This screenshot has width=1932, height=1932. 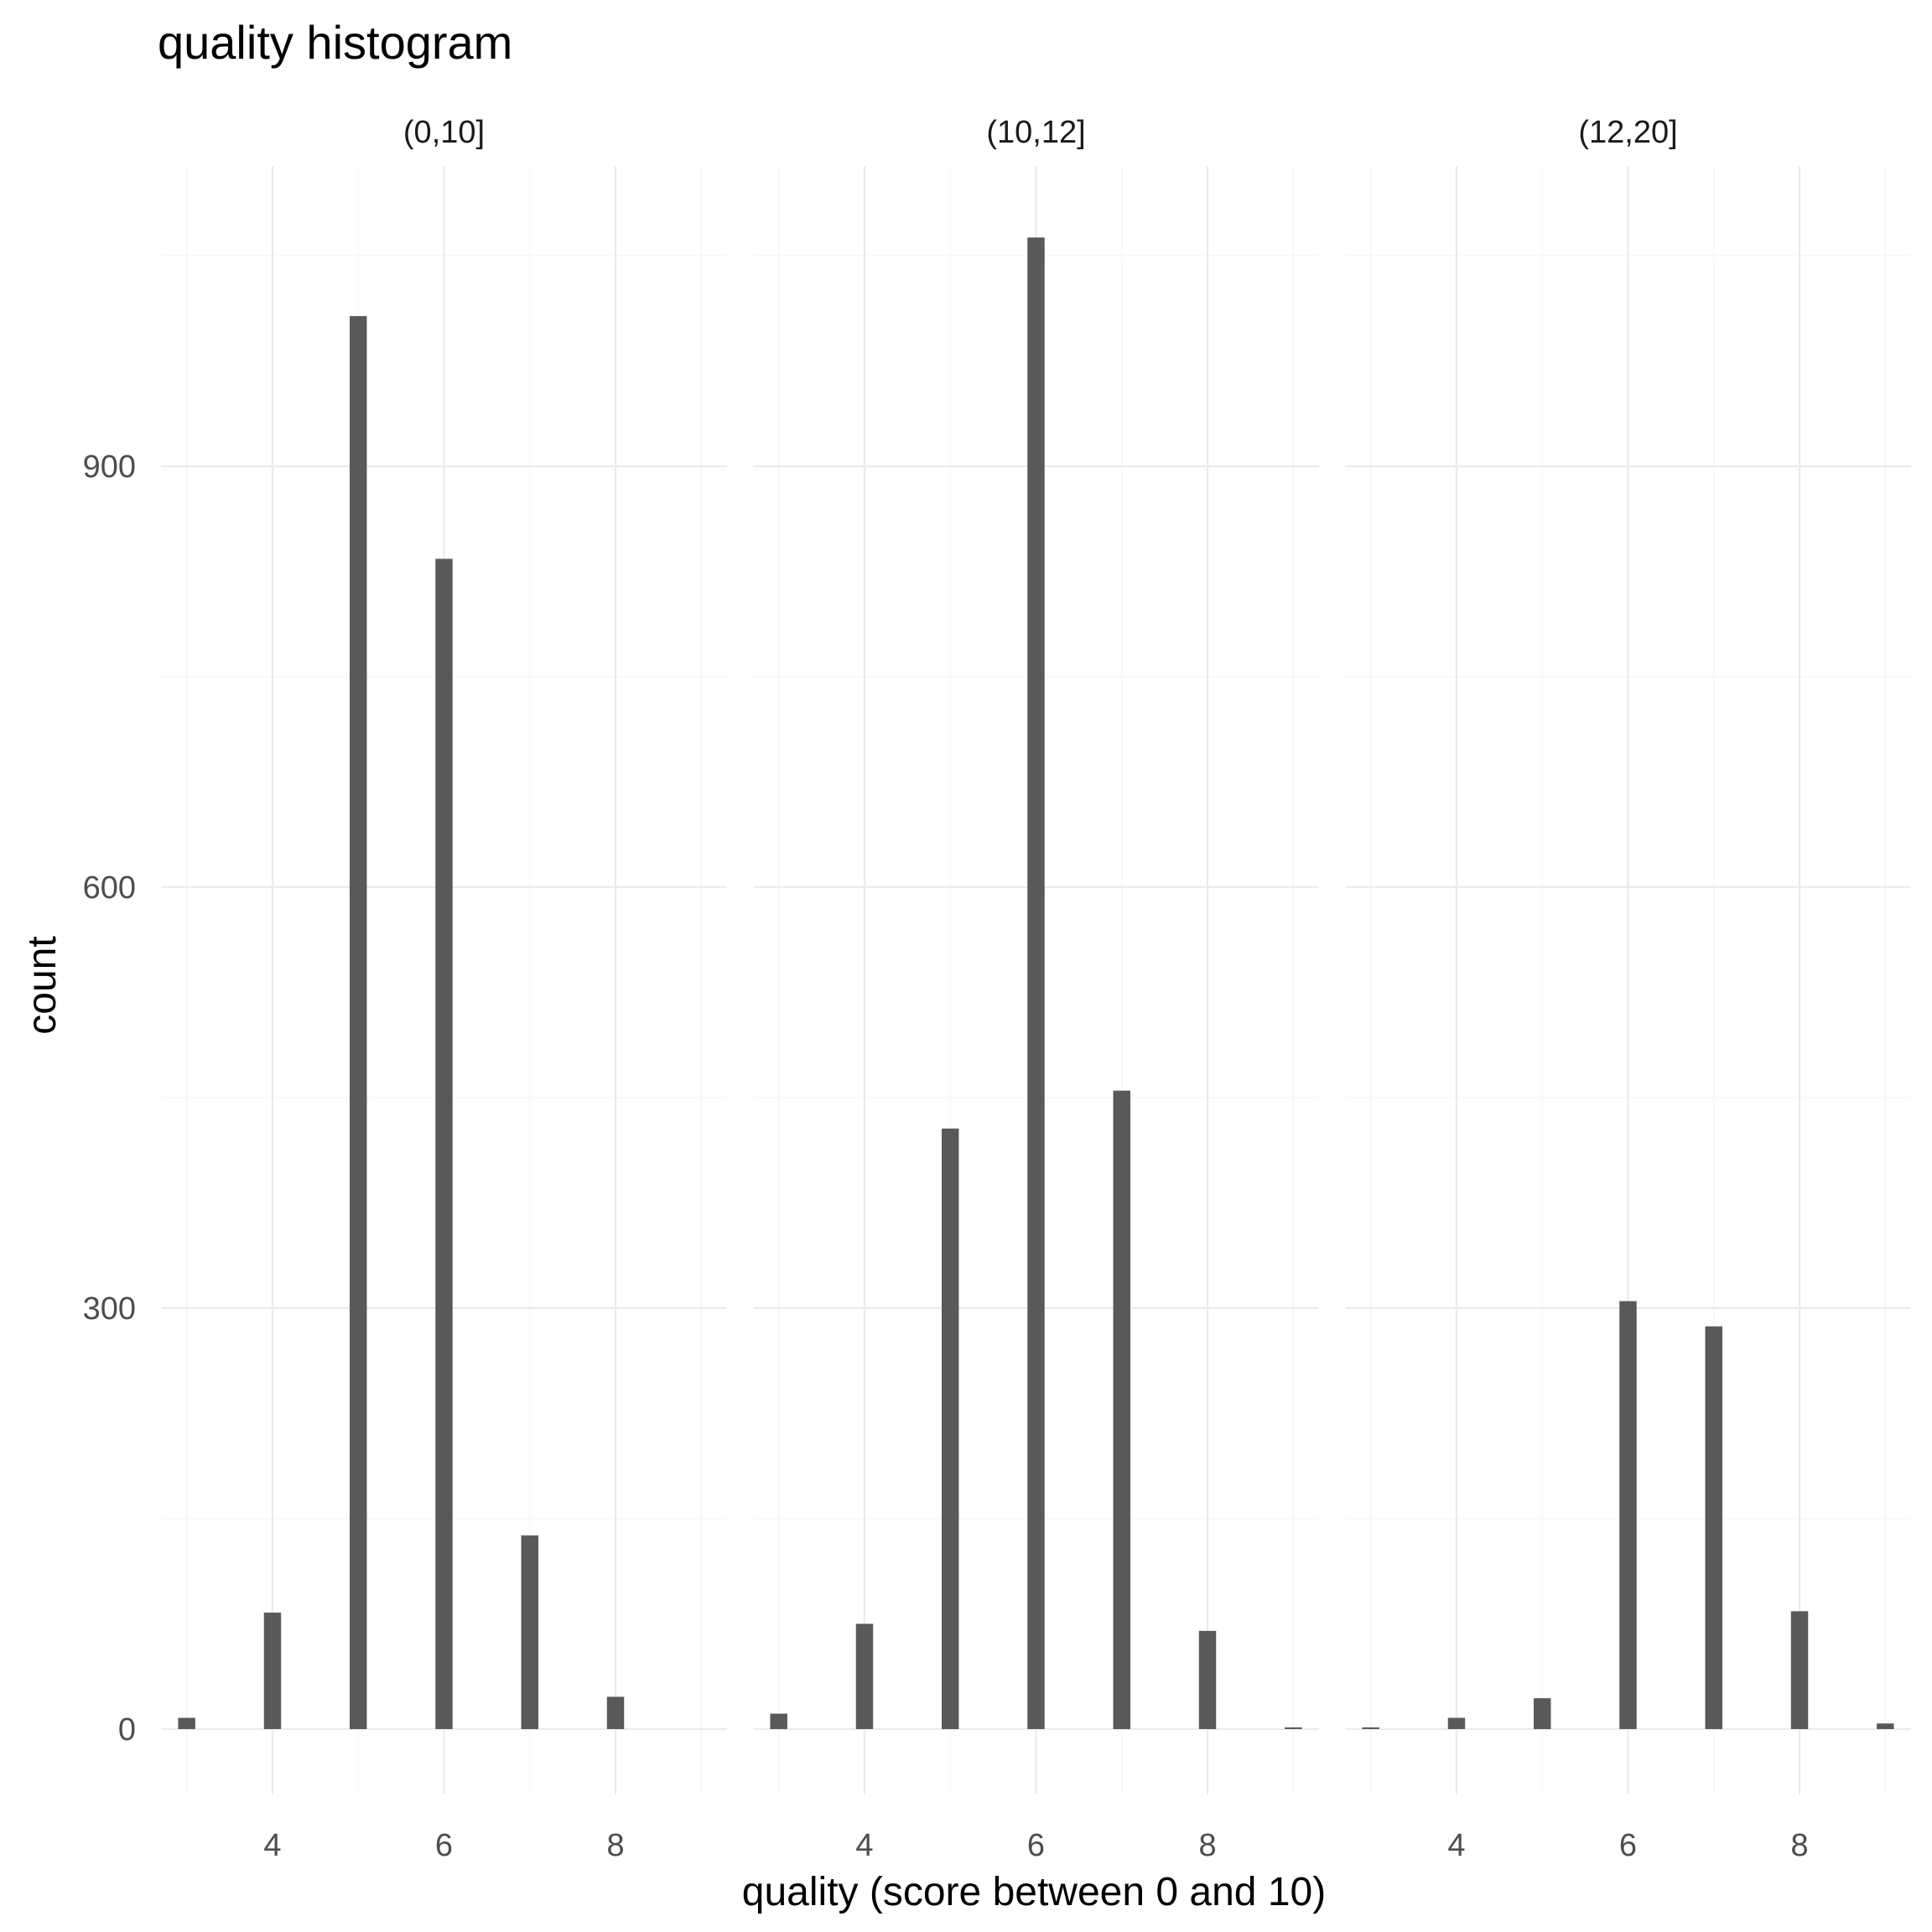 I want to click on facet-strip-label: (10,12], so click(x=1035, y=132).